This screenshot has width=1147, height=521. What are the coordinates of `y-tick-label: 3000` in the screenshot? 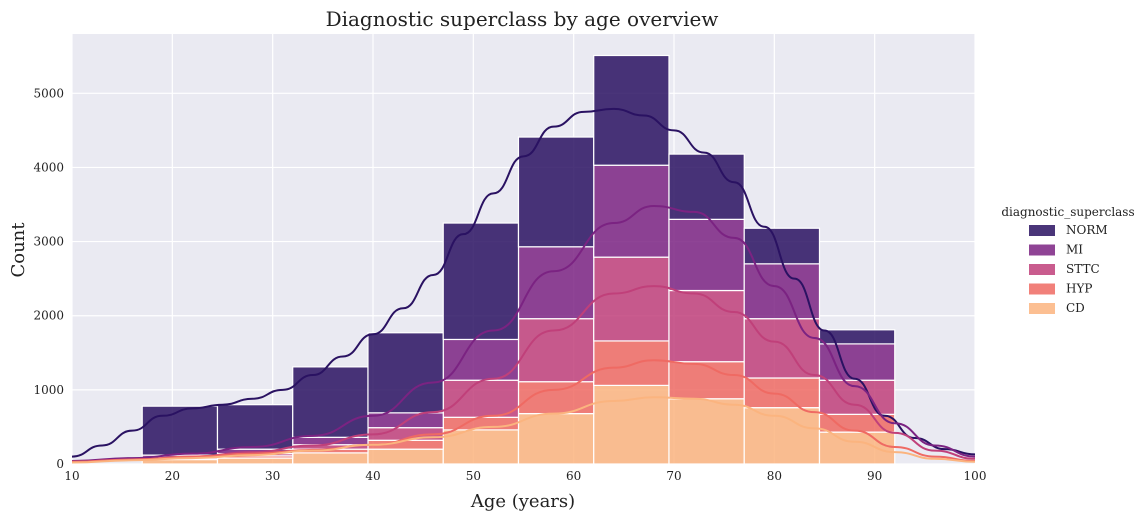 It's located at (48, 242).